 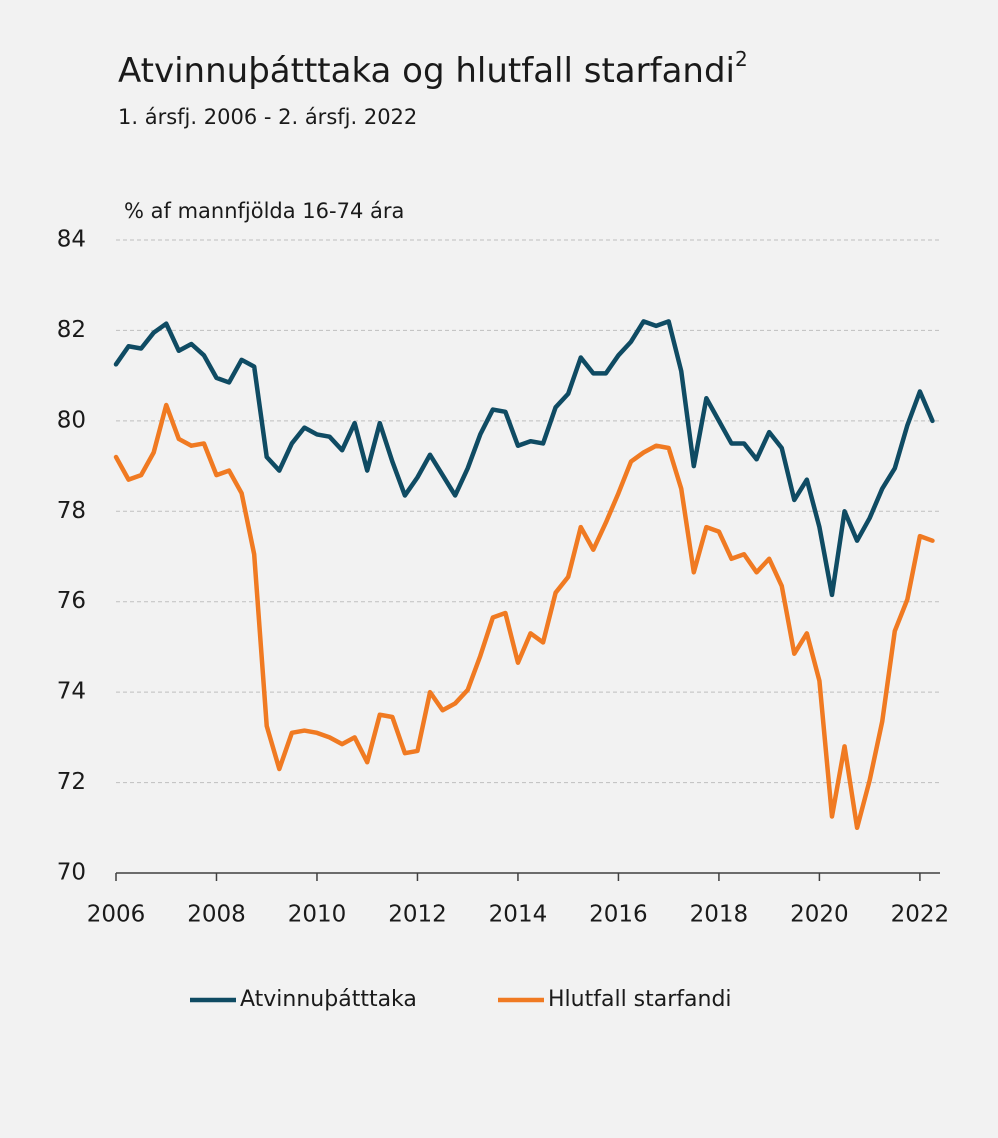 I want to click on x-tick-label: 2022, so click(x=920, y=915).